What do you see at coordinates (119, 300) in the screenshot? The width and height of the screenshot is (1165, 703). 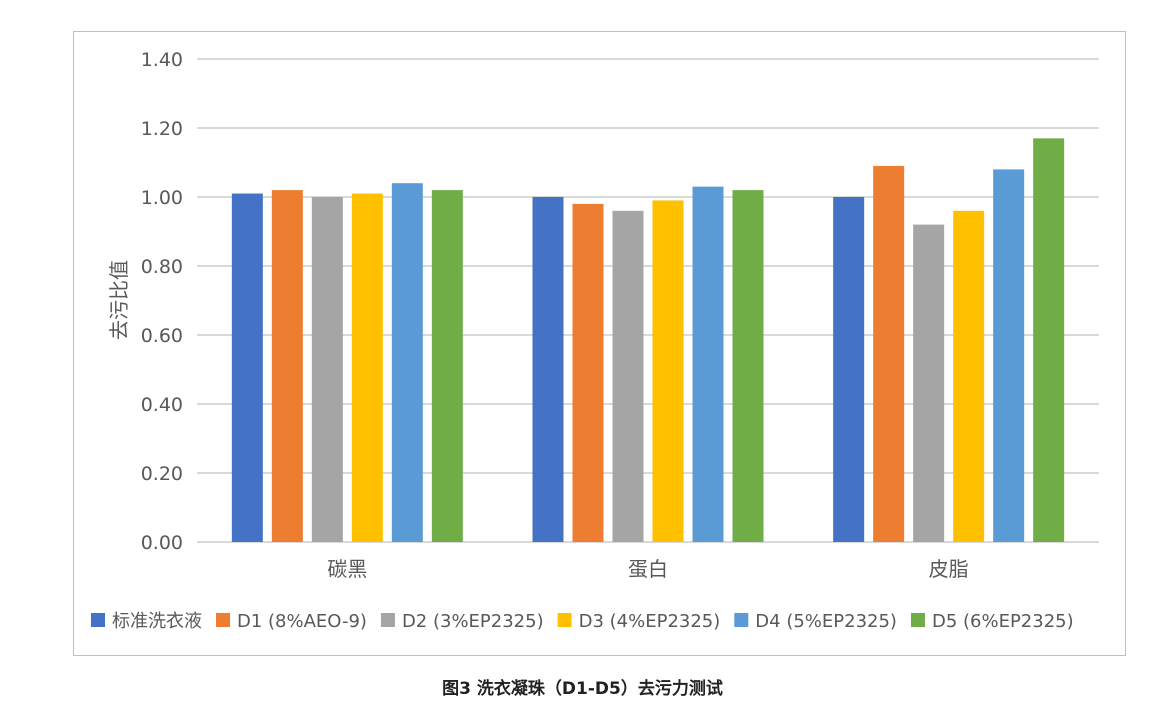 I see `y-axis-label: 去污比值` at bounding box center [119, 300].